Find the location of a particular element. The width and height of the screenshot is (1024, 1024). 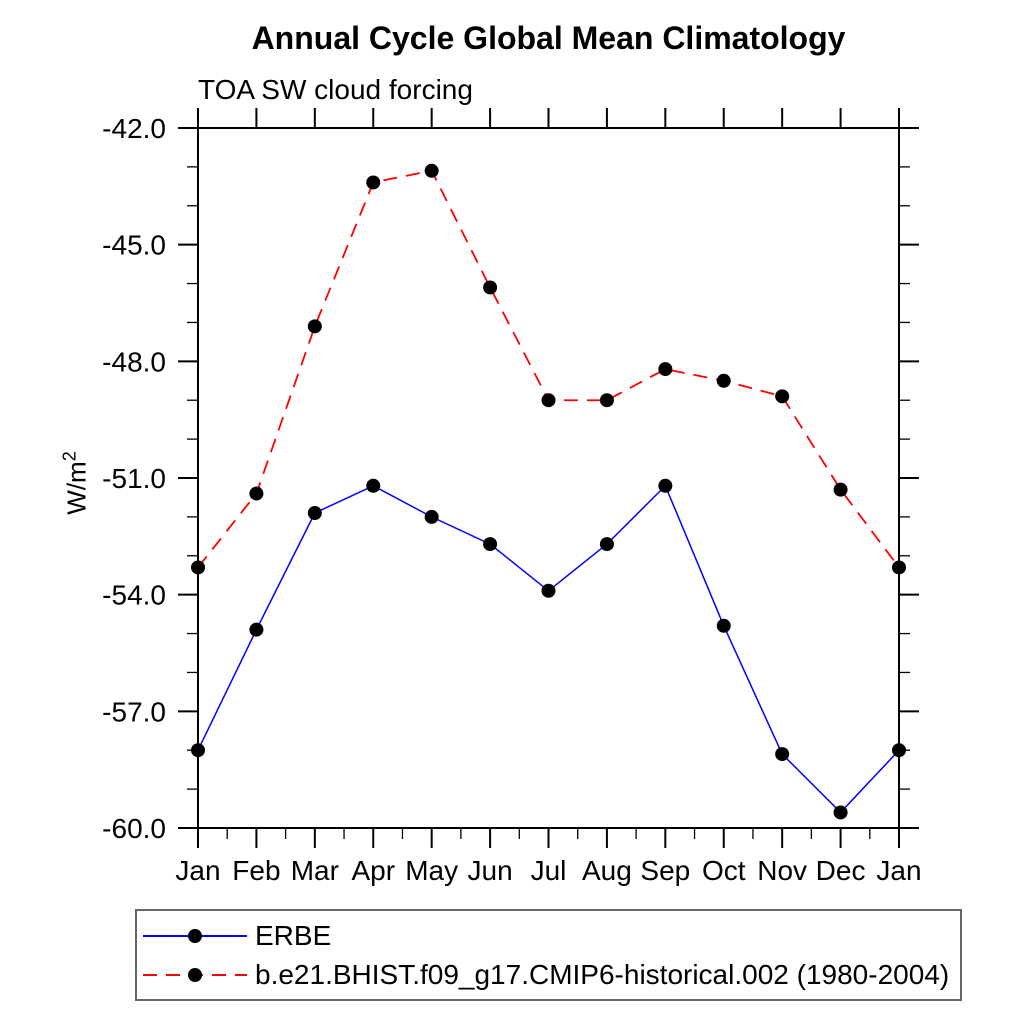

legend-sample-erbe is located at coordinates (195, 935).